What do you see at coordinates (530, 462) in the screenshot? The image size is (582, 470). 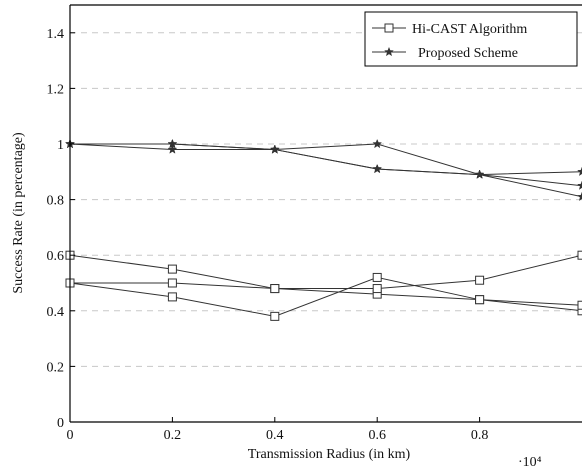 I see `x-axis-multiplier: ·10⁴` at bounding box center [530, 462].